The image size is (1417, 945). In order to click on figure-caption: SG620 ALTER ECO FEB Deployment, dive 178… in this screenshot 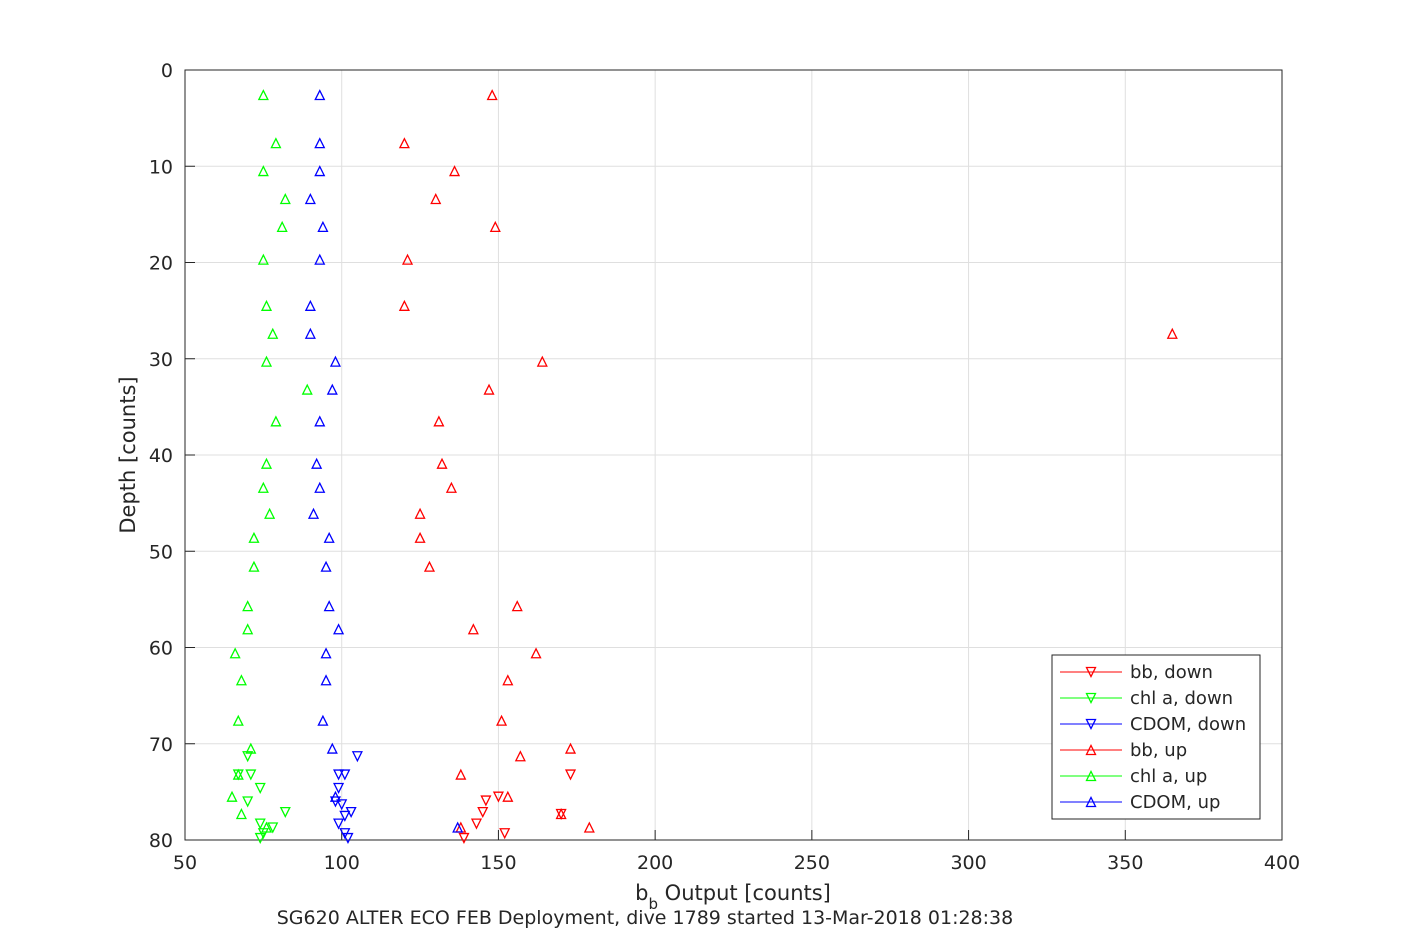, I will do `click(645, 918)`.